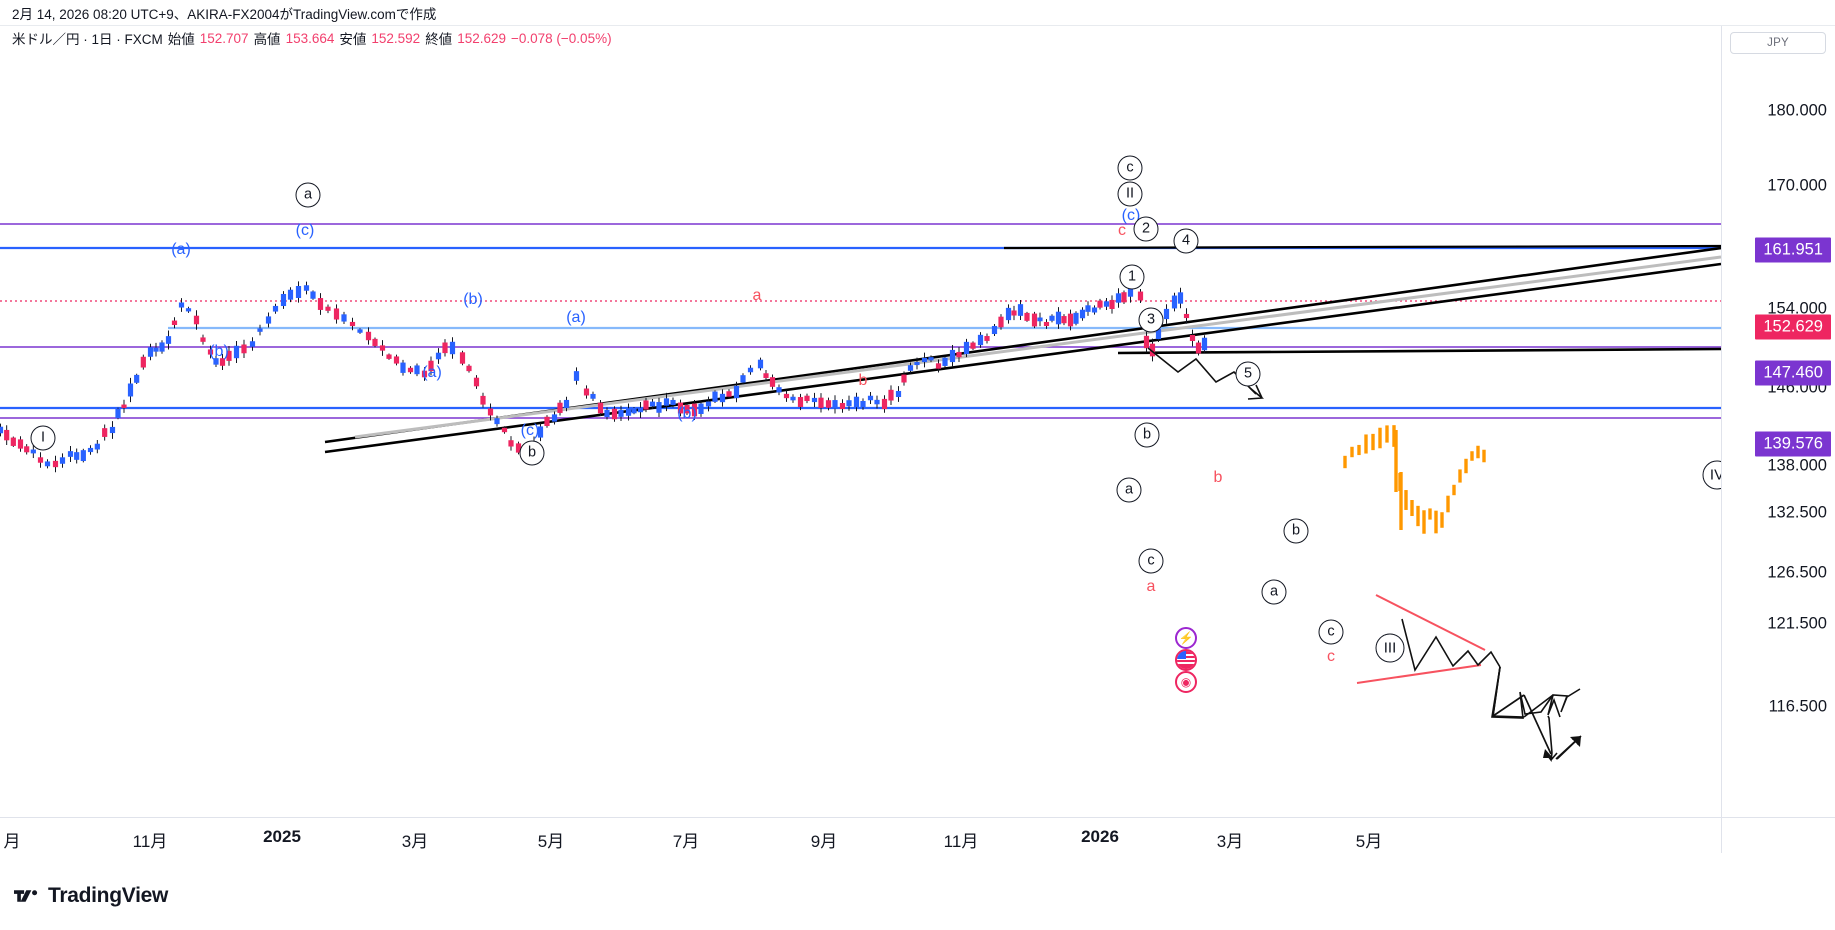 The width and height of the screenshot is (1835, 930). What do you see at coordinates (282, 836) in the screenshot?
I see `time-tick: 2025` at bounding box center [282, 836].